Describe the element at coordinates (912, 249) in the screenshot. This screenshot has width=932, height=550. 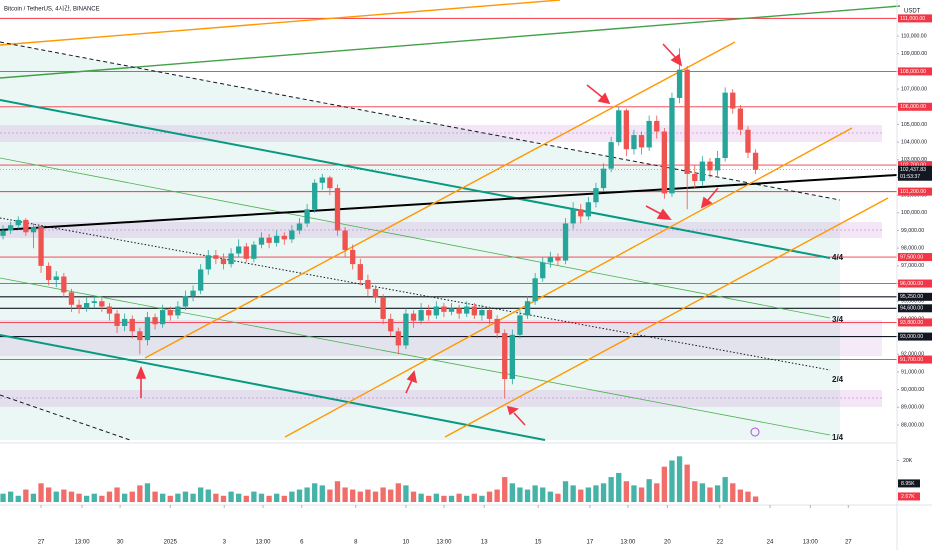
I see `y-tick-label: 98,000.00` at that location.